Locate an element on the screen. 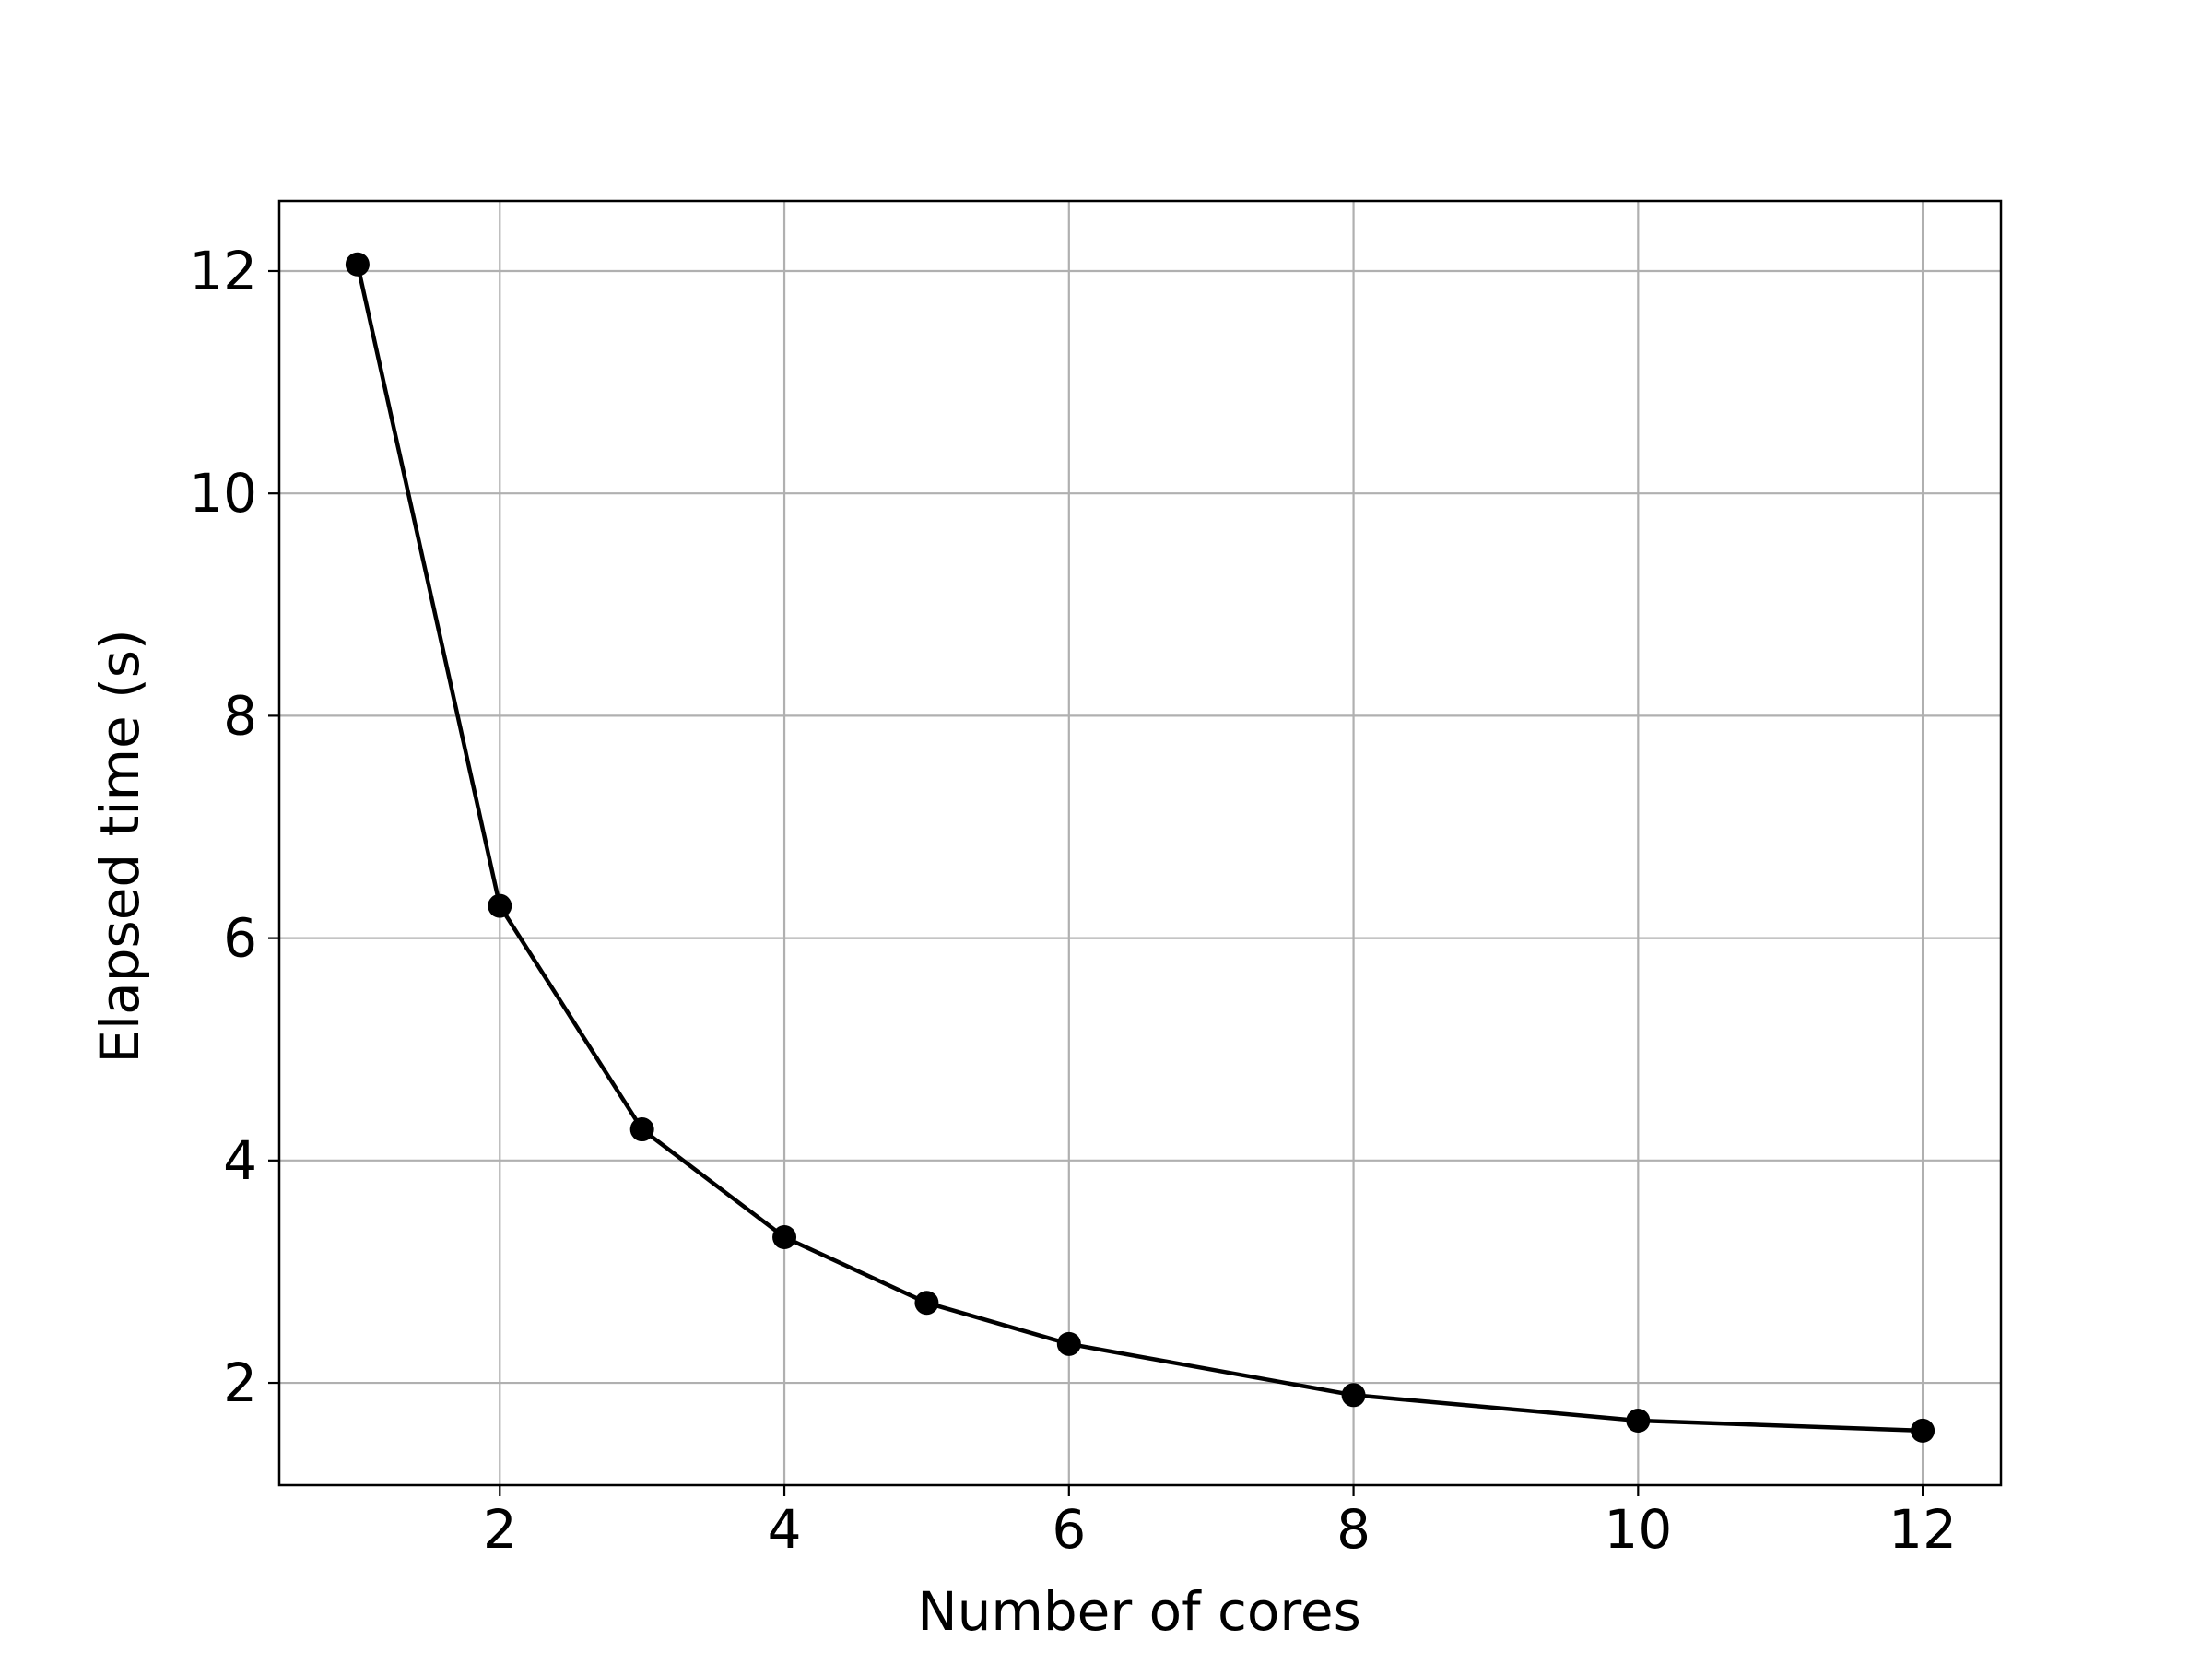  y-axis-label: Elapsed time (s) is located at coordinates (119, 846).